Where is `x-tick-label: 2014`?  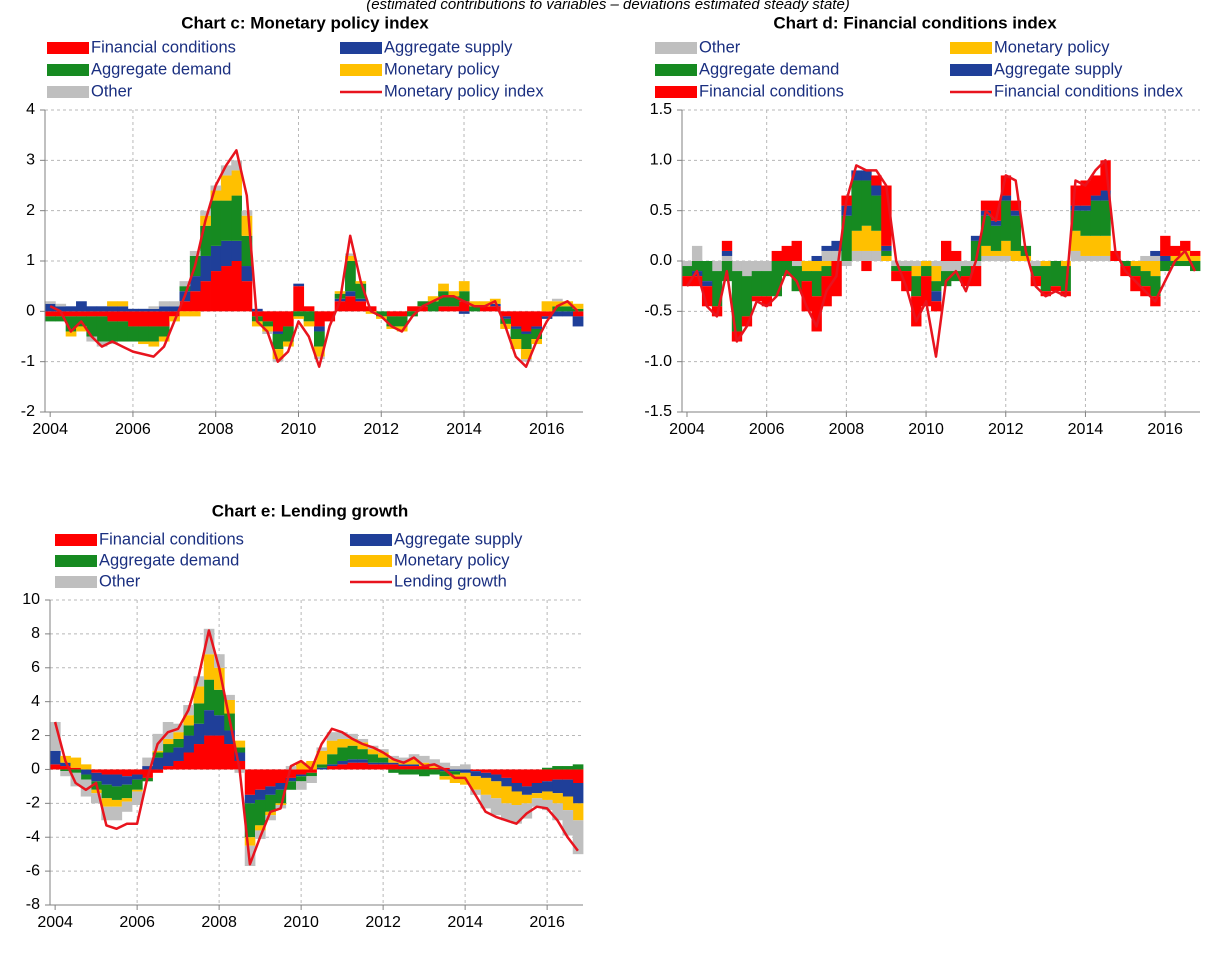
x-tick-label: 2014 is located at coordinates (1086, 429).